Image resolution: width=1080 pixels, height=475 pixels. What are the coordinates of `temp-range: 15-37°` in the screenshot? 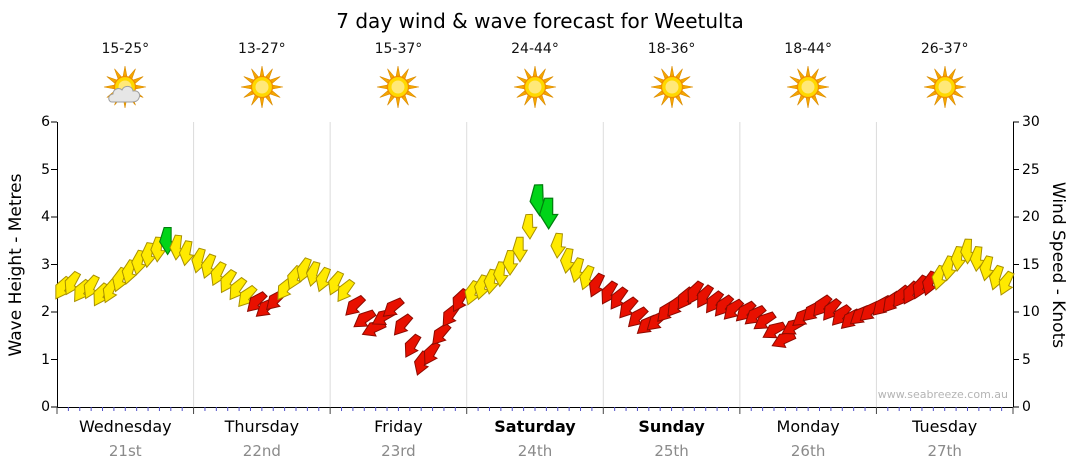 It's located at (398, 49).